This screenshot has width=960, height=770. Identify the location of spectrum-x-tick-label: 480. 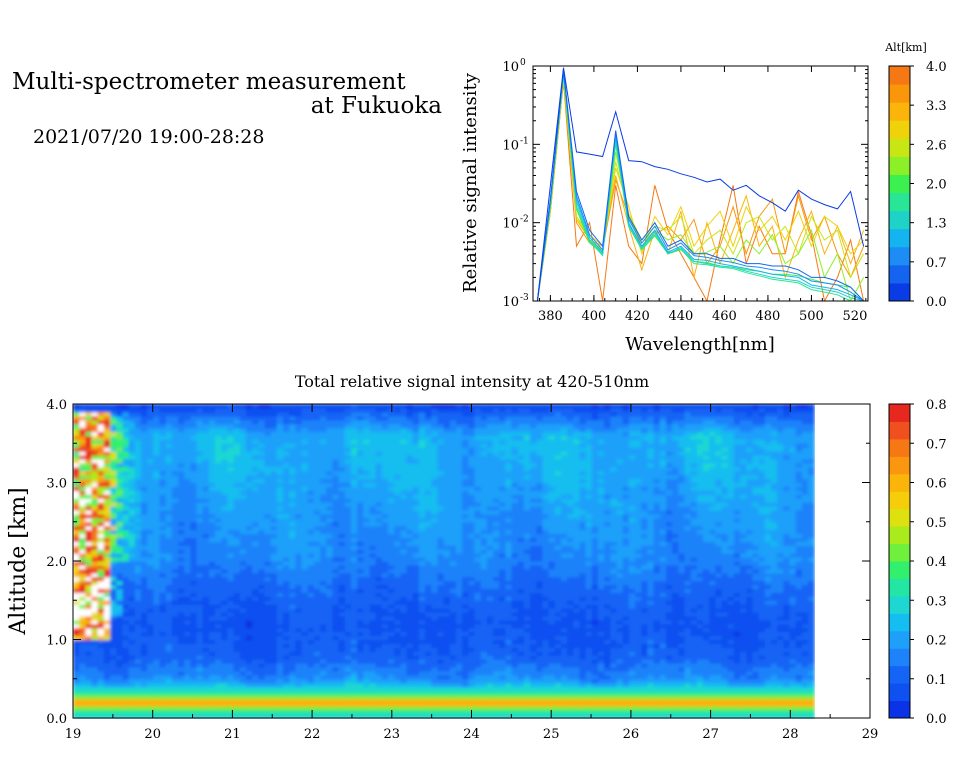
(768, 316).